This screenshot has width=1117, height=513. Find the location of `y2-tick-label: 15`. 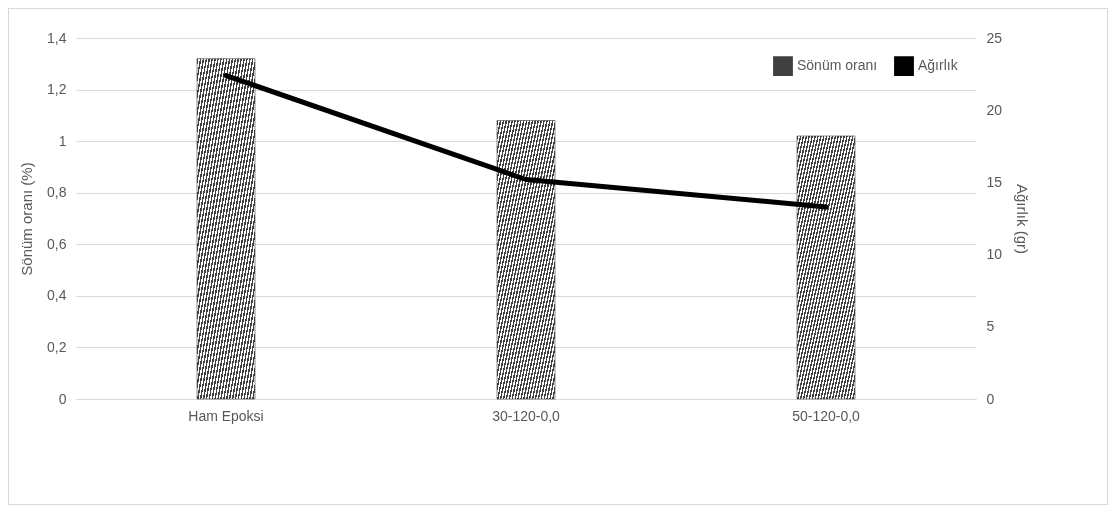

y2-tick-label: 15 is located at coordinates (994, 181).